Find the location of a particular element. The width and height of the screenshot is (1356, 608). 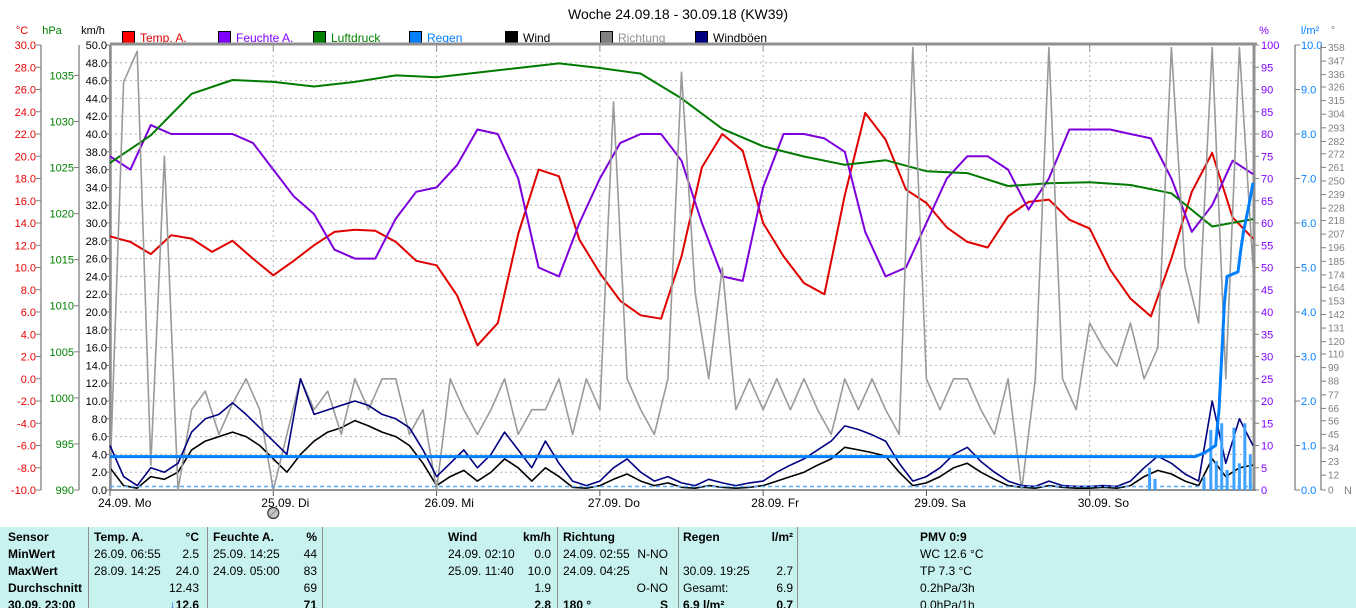

tick-label-pressure: 1035 is located at coordinates (62, 76).